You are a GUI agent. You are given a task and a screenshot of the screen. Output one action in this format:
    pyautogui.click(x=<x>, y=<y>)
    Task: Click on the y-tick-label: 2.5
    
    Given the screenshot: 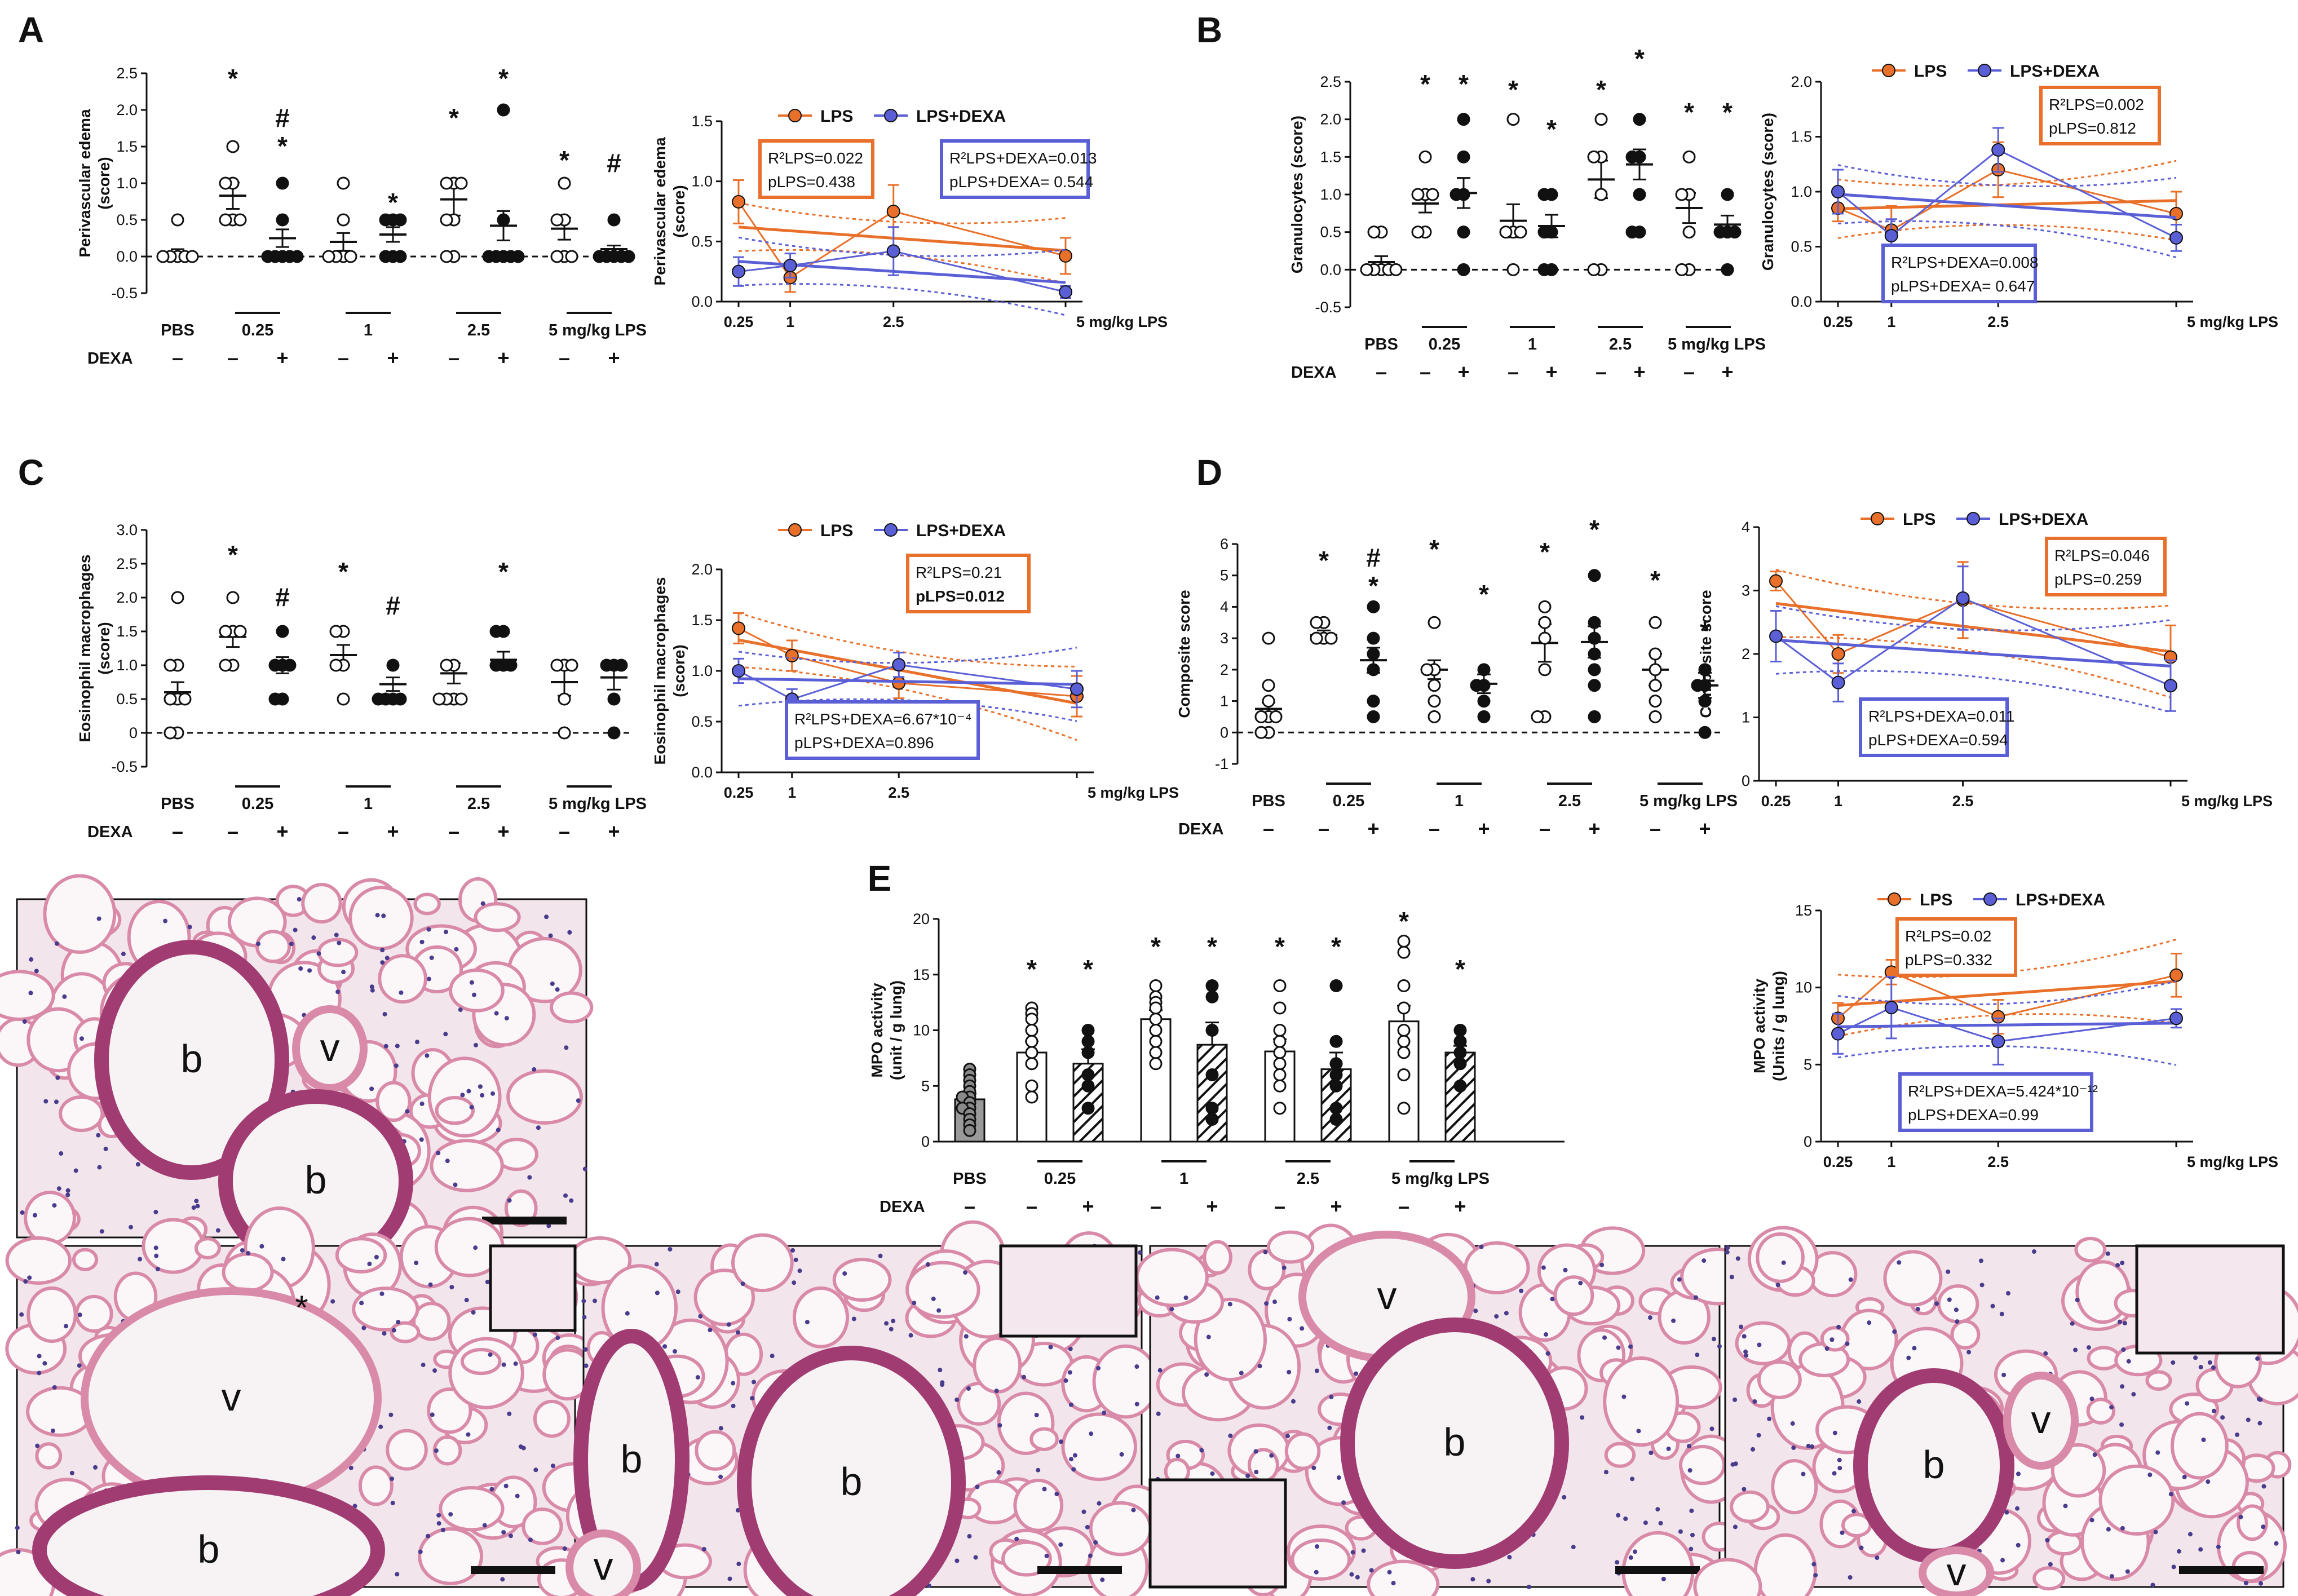 What is the action you would take?
    pyautogui.click(x=127, y=563)
    